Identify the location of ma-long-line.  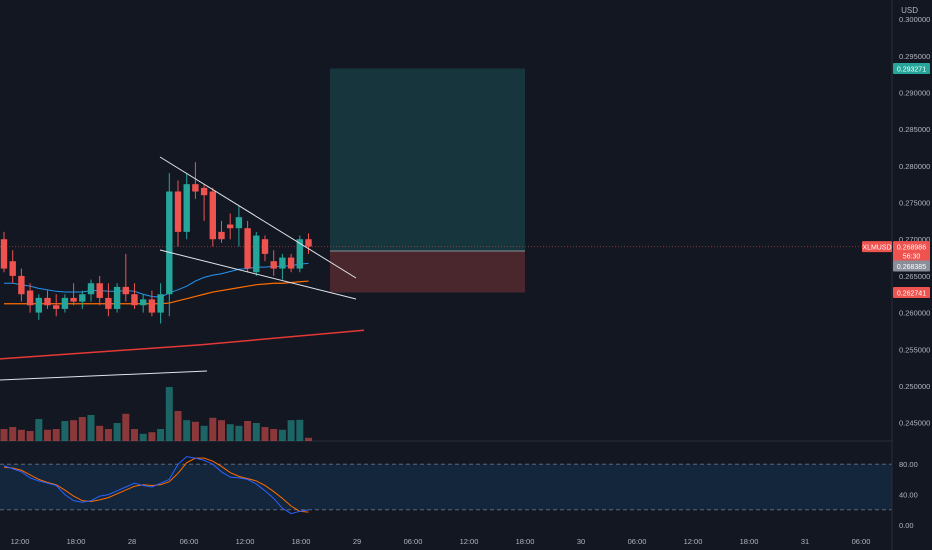
(182, 344).